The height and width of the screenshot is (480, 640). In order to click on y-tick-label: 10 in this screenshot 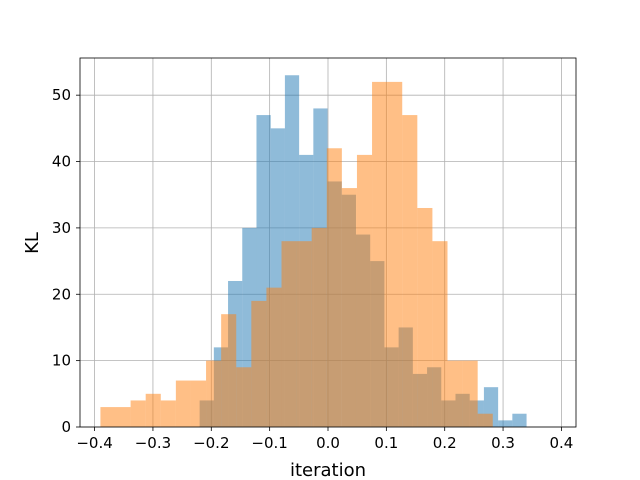, I will do `click(61, 361)`.